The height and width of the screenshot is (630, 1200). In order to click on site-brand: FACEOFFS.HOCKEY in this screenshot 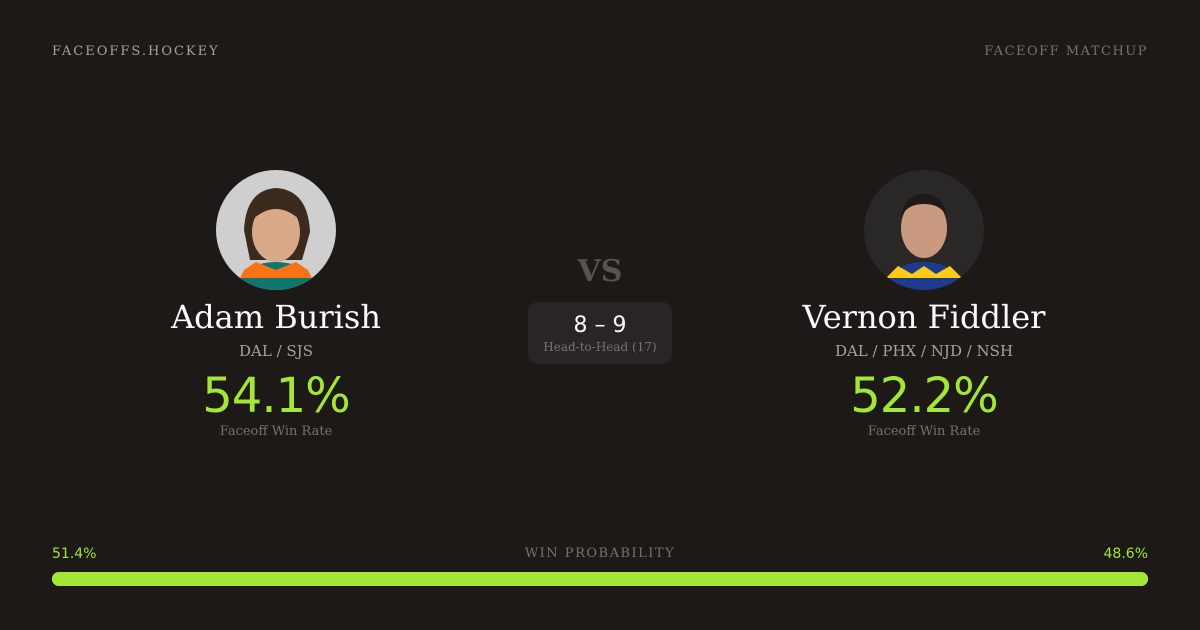, I will do `click(136, 51)`.